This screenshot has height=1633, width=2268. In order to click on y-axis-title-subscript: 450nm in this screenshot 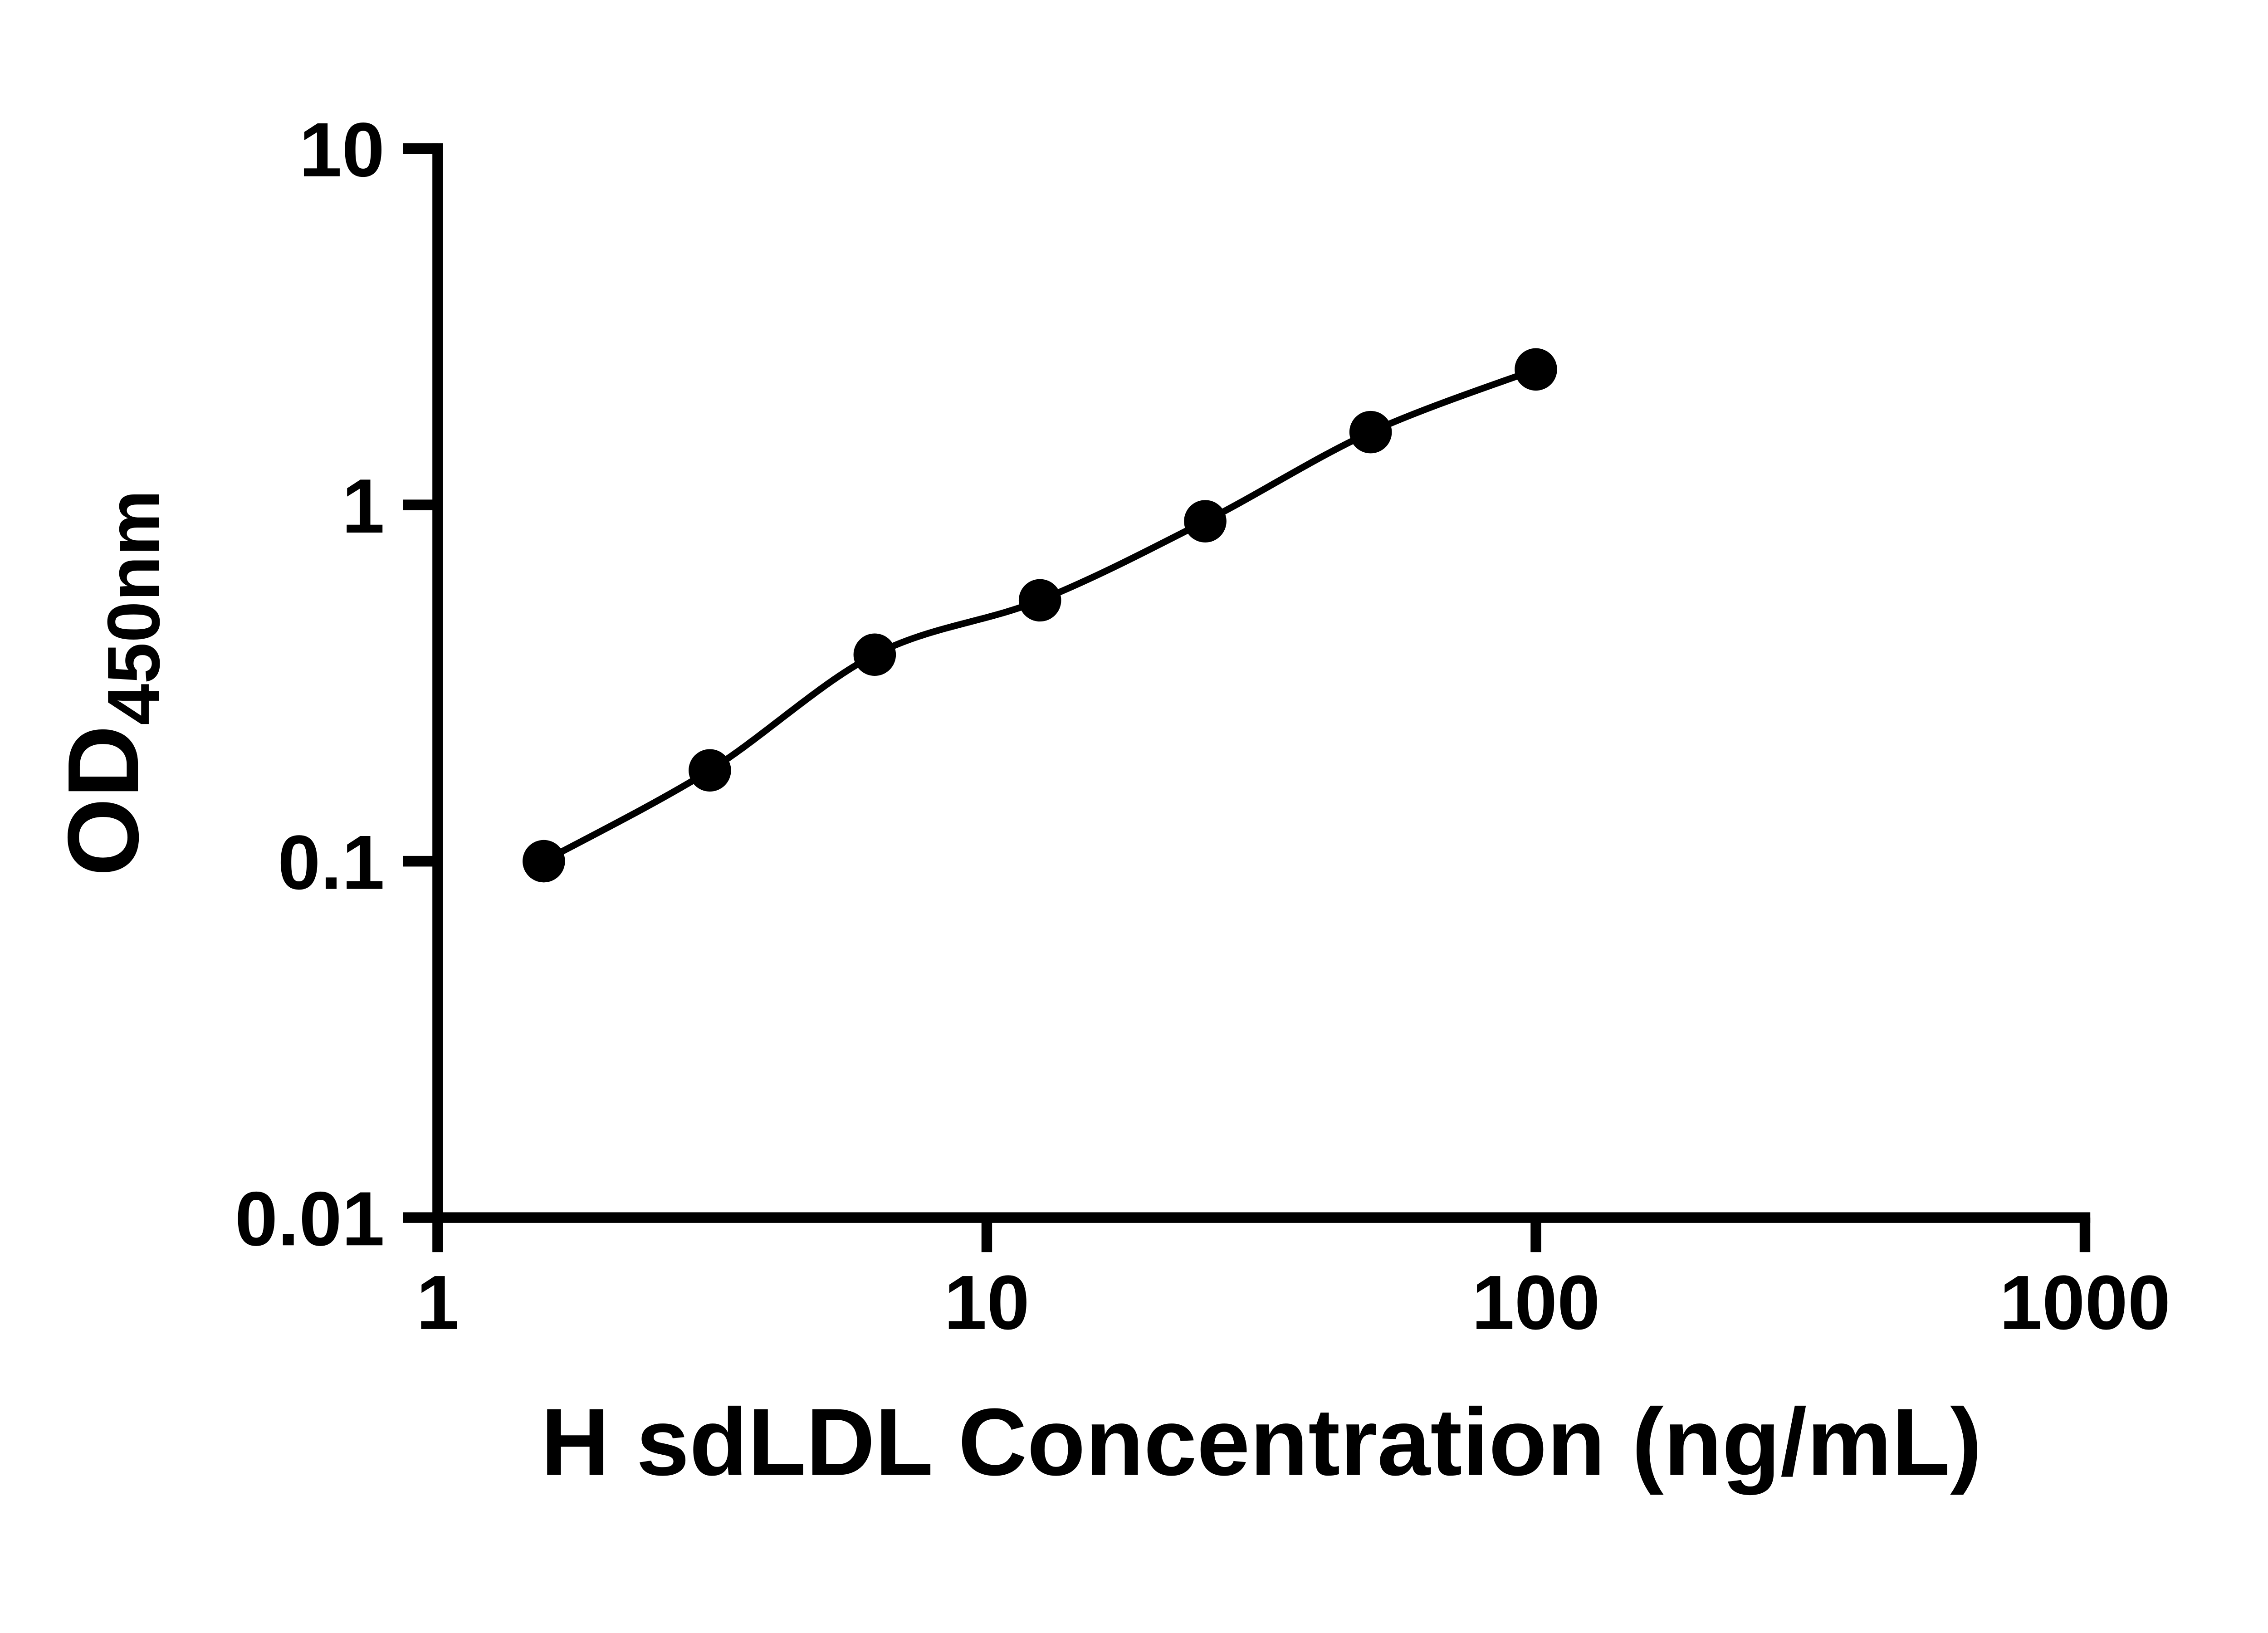, I will do `click(133, 607)`.